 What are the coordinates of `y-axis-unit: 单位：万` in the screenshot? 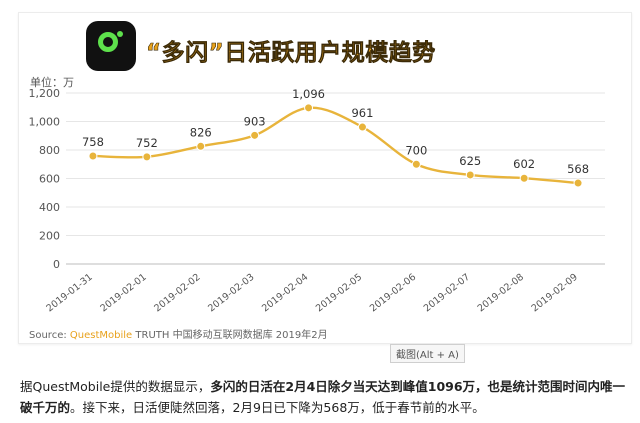 It's located at (52, 82).